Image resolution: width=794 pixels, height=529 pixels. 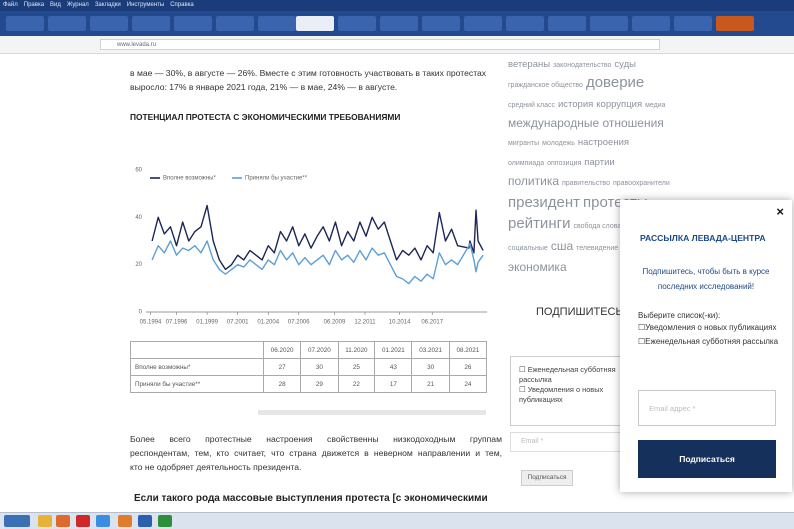 I want to click on column-header: 11.2020, so click(x=356, y=350).